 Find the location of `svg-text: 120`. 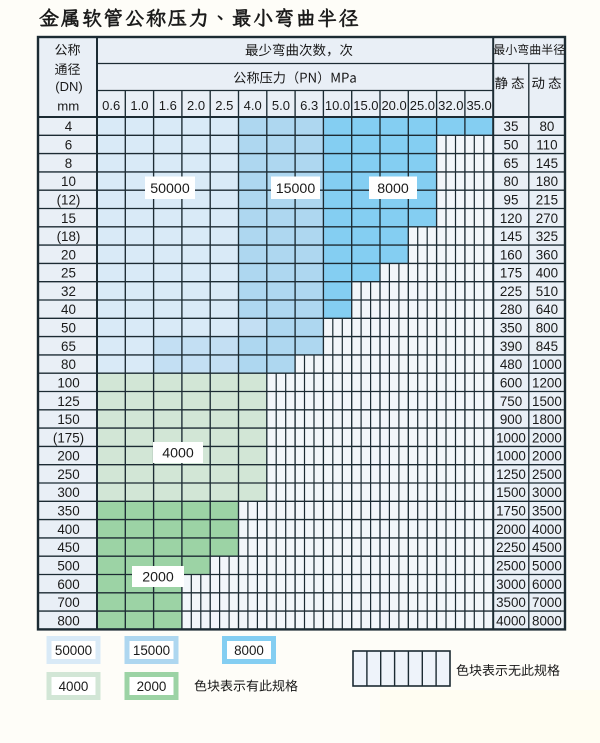

svg-text: 120 is located at coordinates (511, 218).